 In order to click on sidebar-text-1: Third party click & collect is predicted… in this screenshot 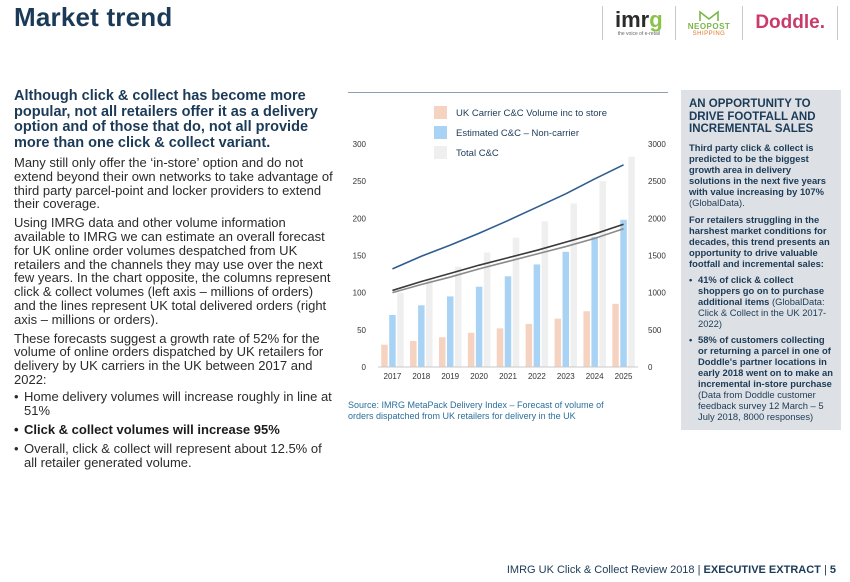, I will do `click(758, 174)`.